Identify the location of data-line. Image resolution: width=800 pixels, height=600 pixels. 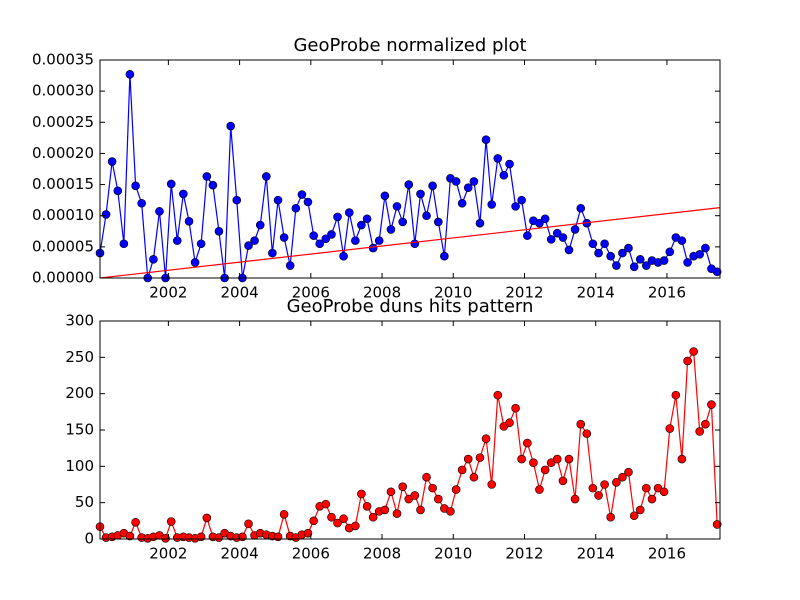
(410, 243).